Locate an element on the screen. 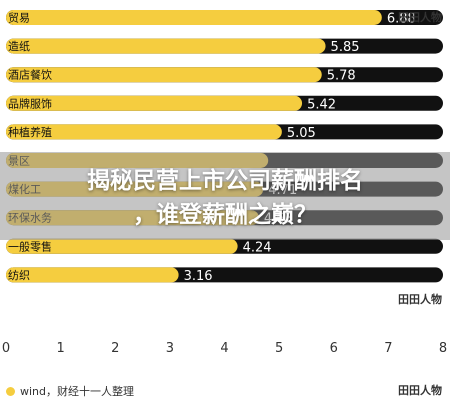 The height and width of the screenshot is (400, 450). legend-label: wind，财经十一人整理 is located at coordinates (77, 391).